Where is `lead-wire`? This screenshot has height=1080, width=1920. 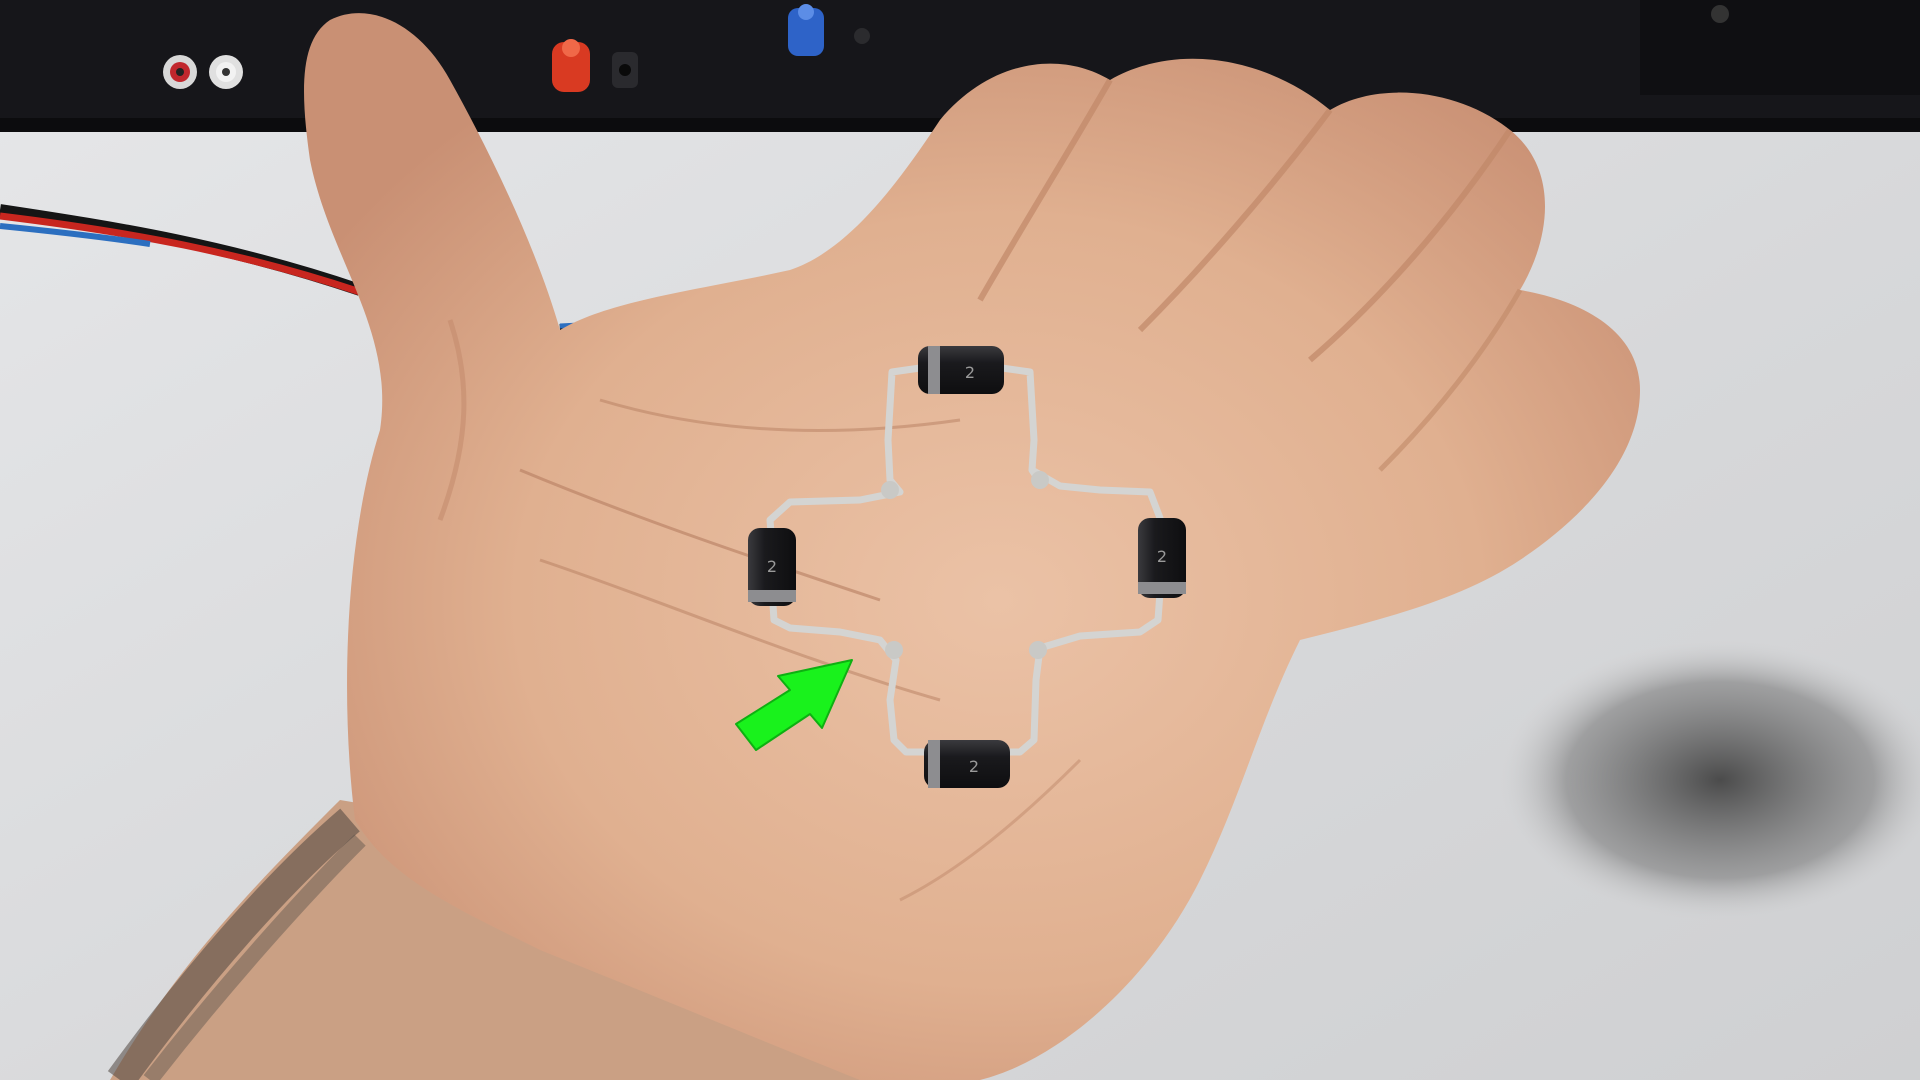 lead-wire is located at coordinates (965, 560).